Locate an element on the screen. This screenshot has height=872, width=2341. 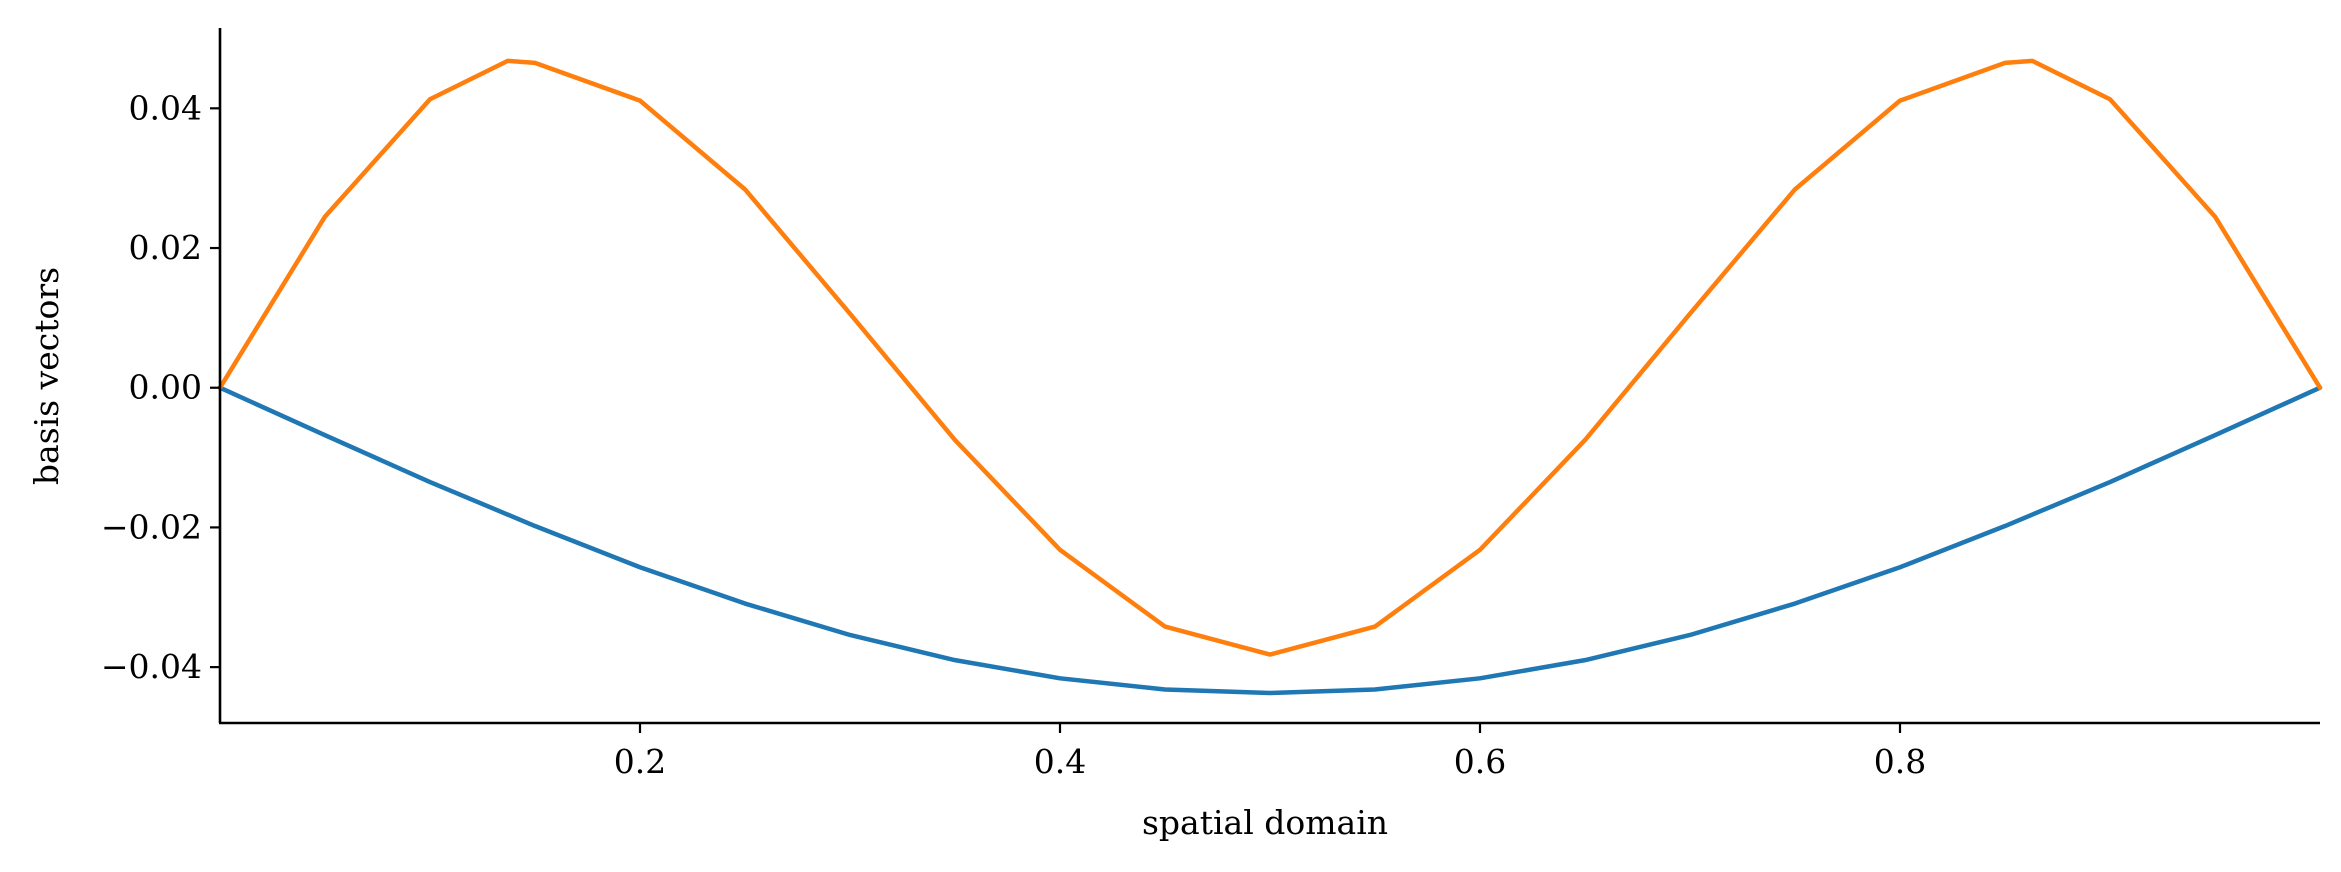
y-tick-label: 0.04 is located at coordinates (165, 107).